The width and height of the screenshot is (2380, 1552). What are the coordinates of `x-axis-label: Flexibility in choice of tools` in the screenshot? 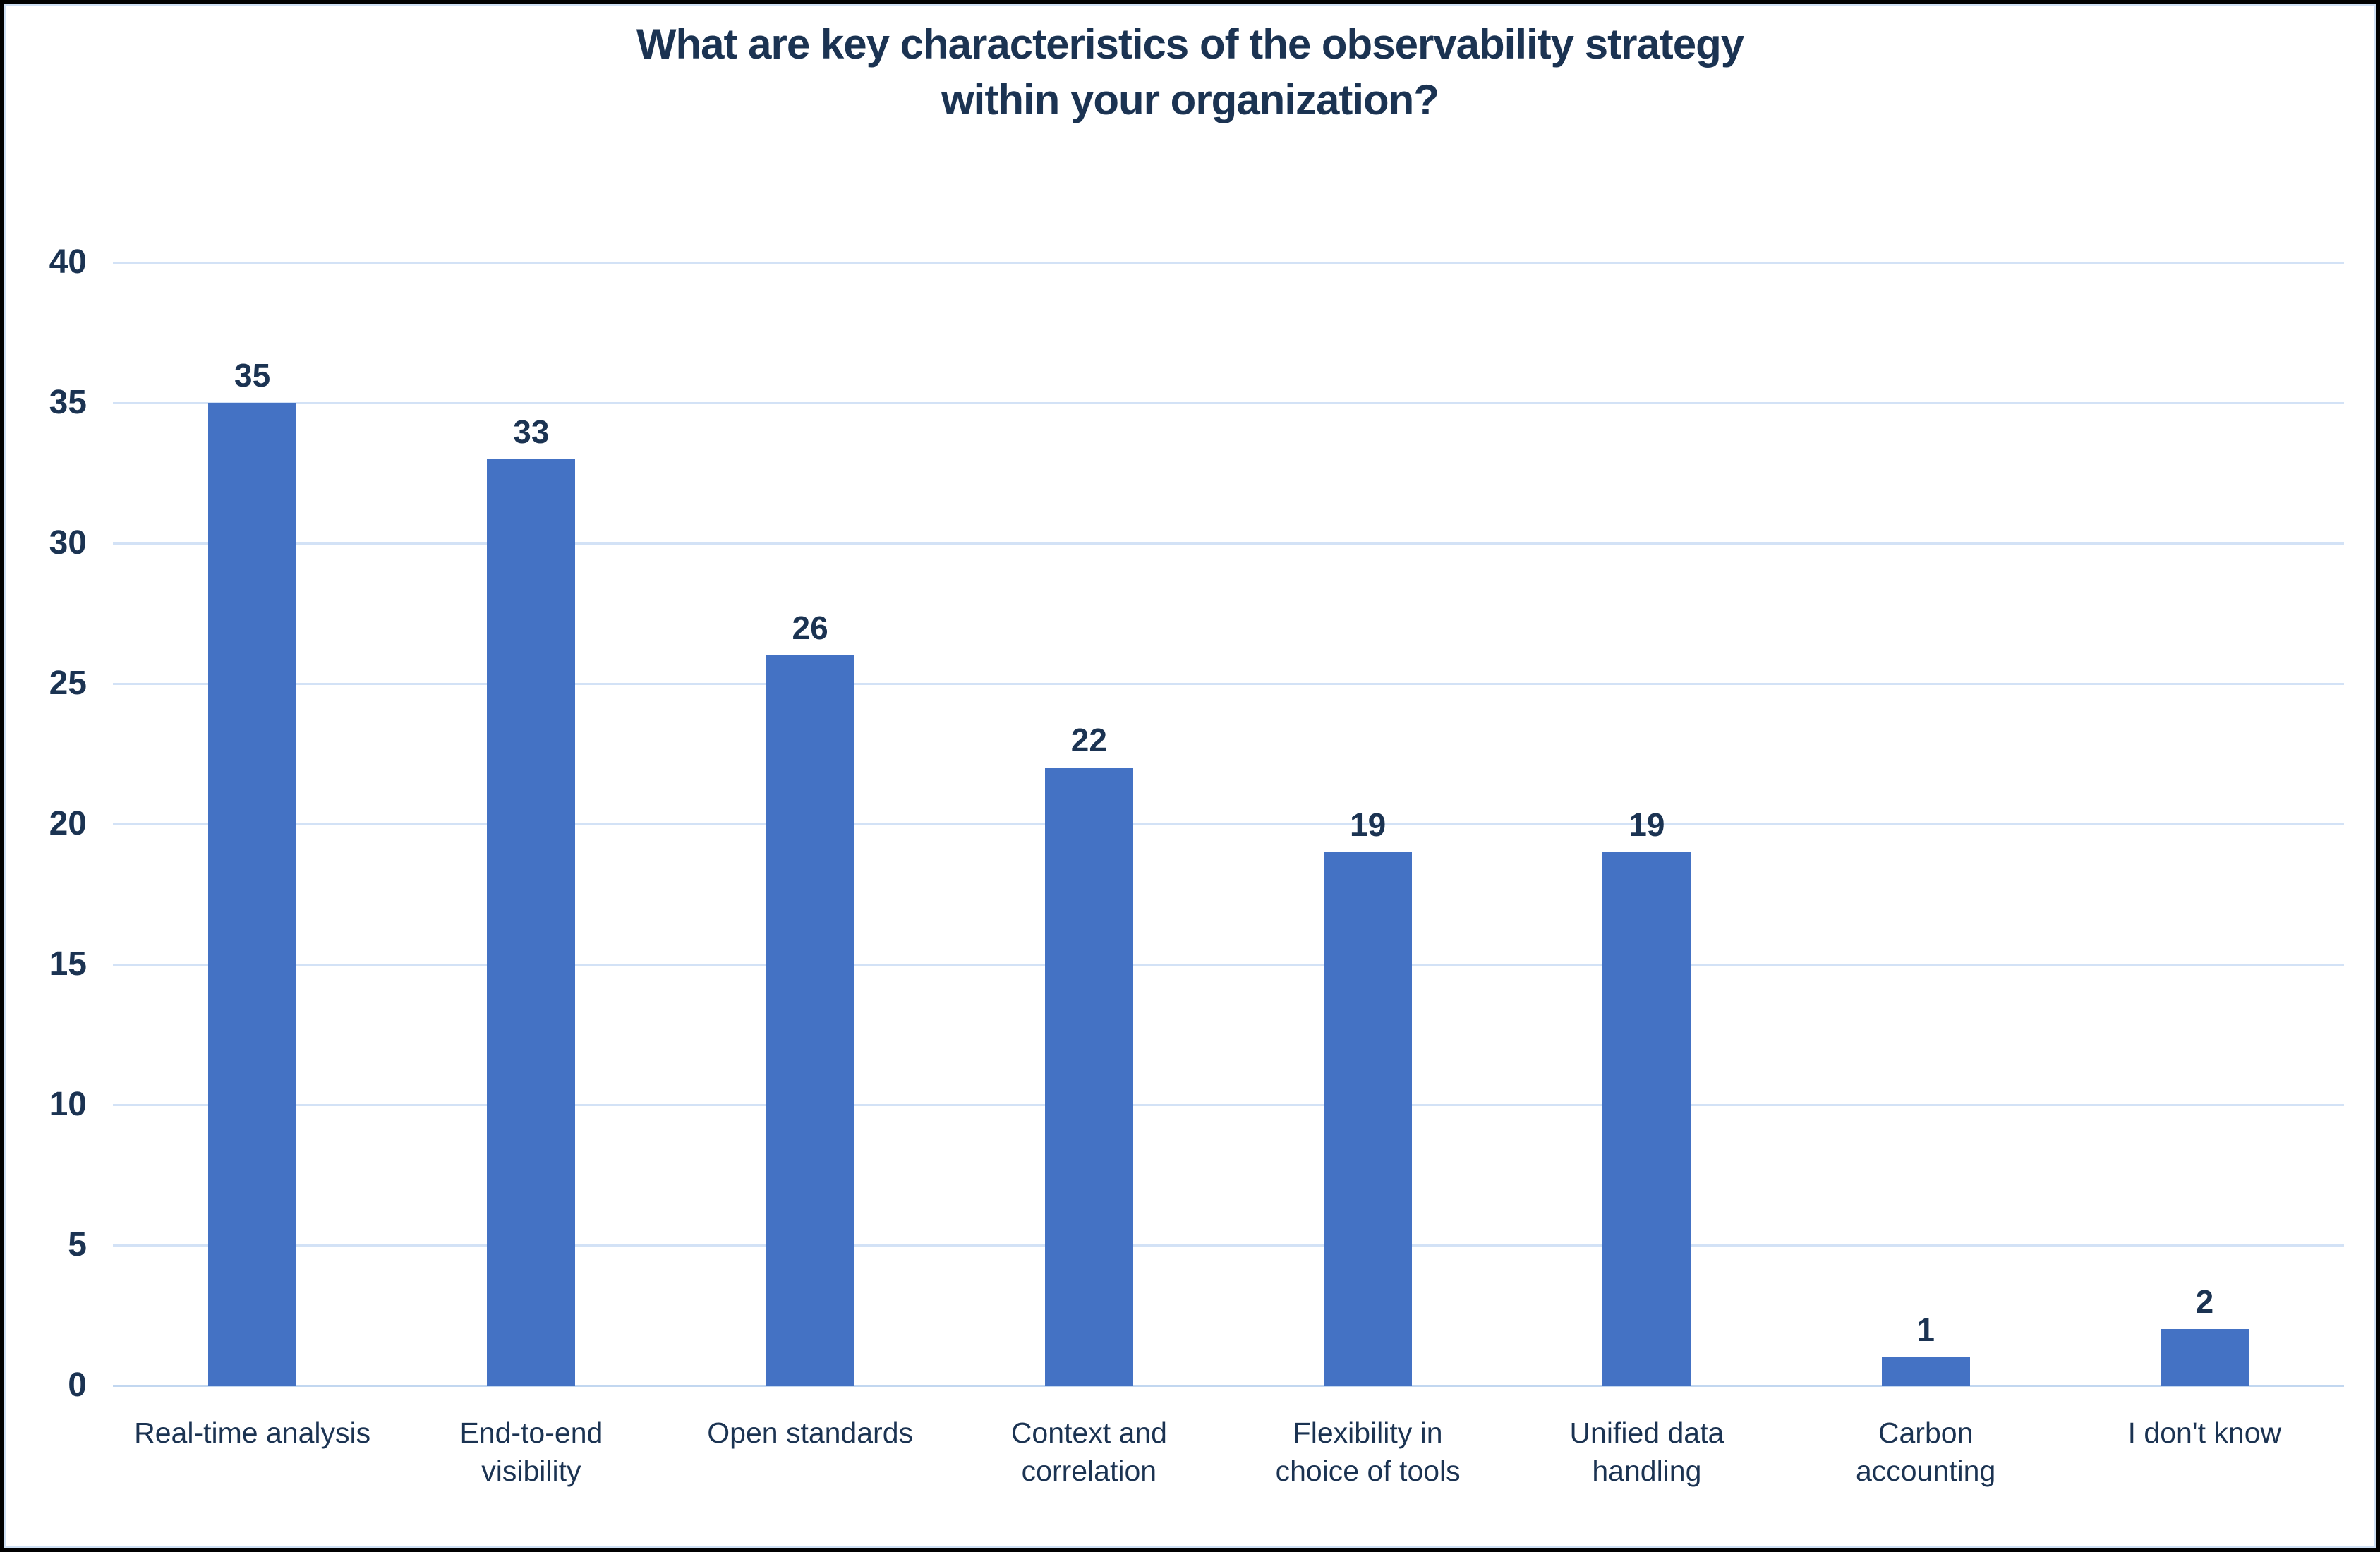 It's located at (1368, 1452).